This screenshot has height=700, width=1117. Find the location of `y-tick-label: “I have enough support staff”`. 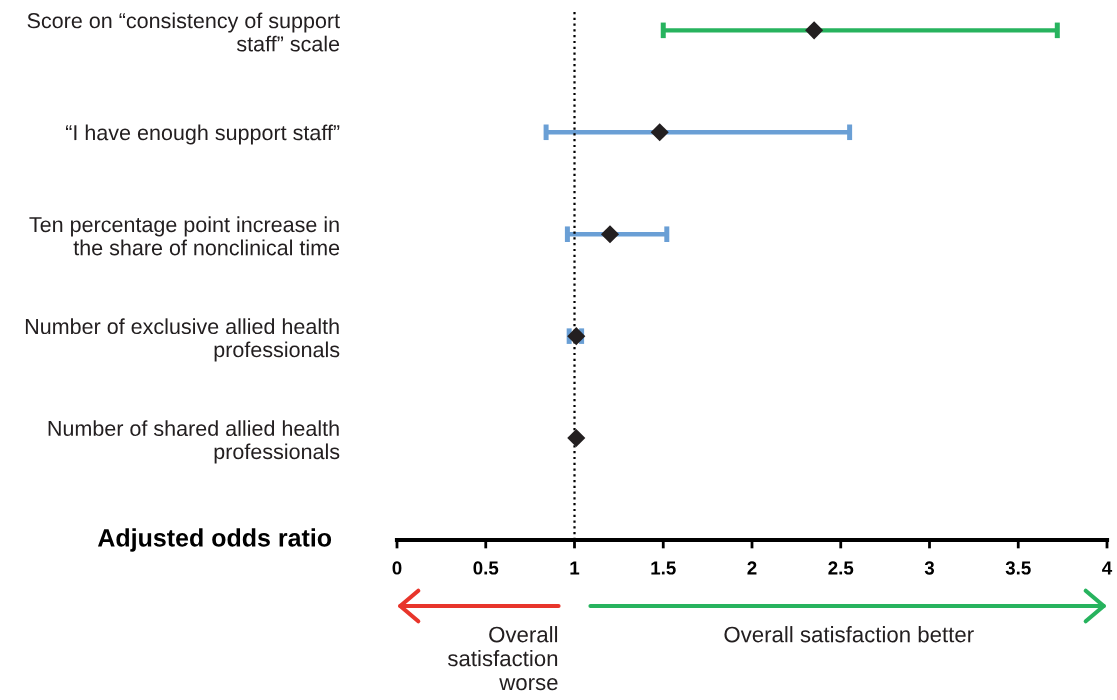

y-tick-label: “I have enough support staff” is located at coordinates (203, 134).